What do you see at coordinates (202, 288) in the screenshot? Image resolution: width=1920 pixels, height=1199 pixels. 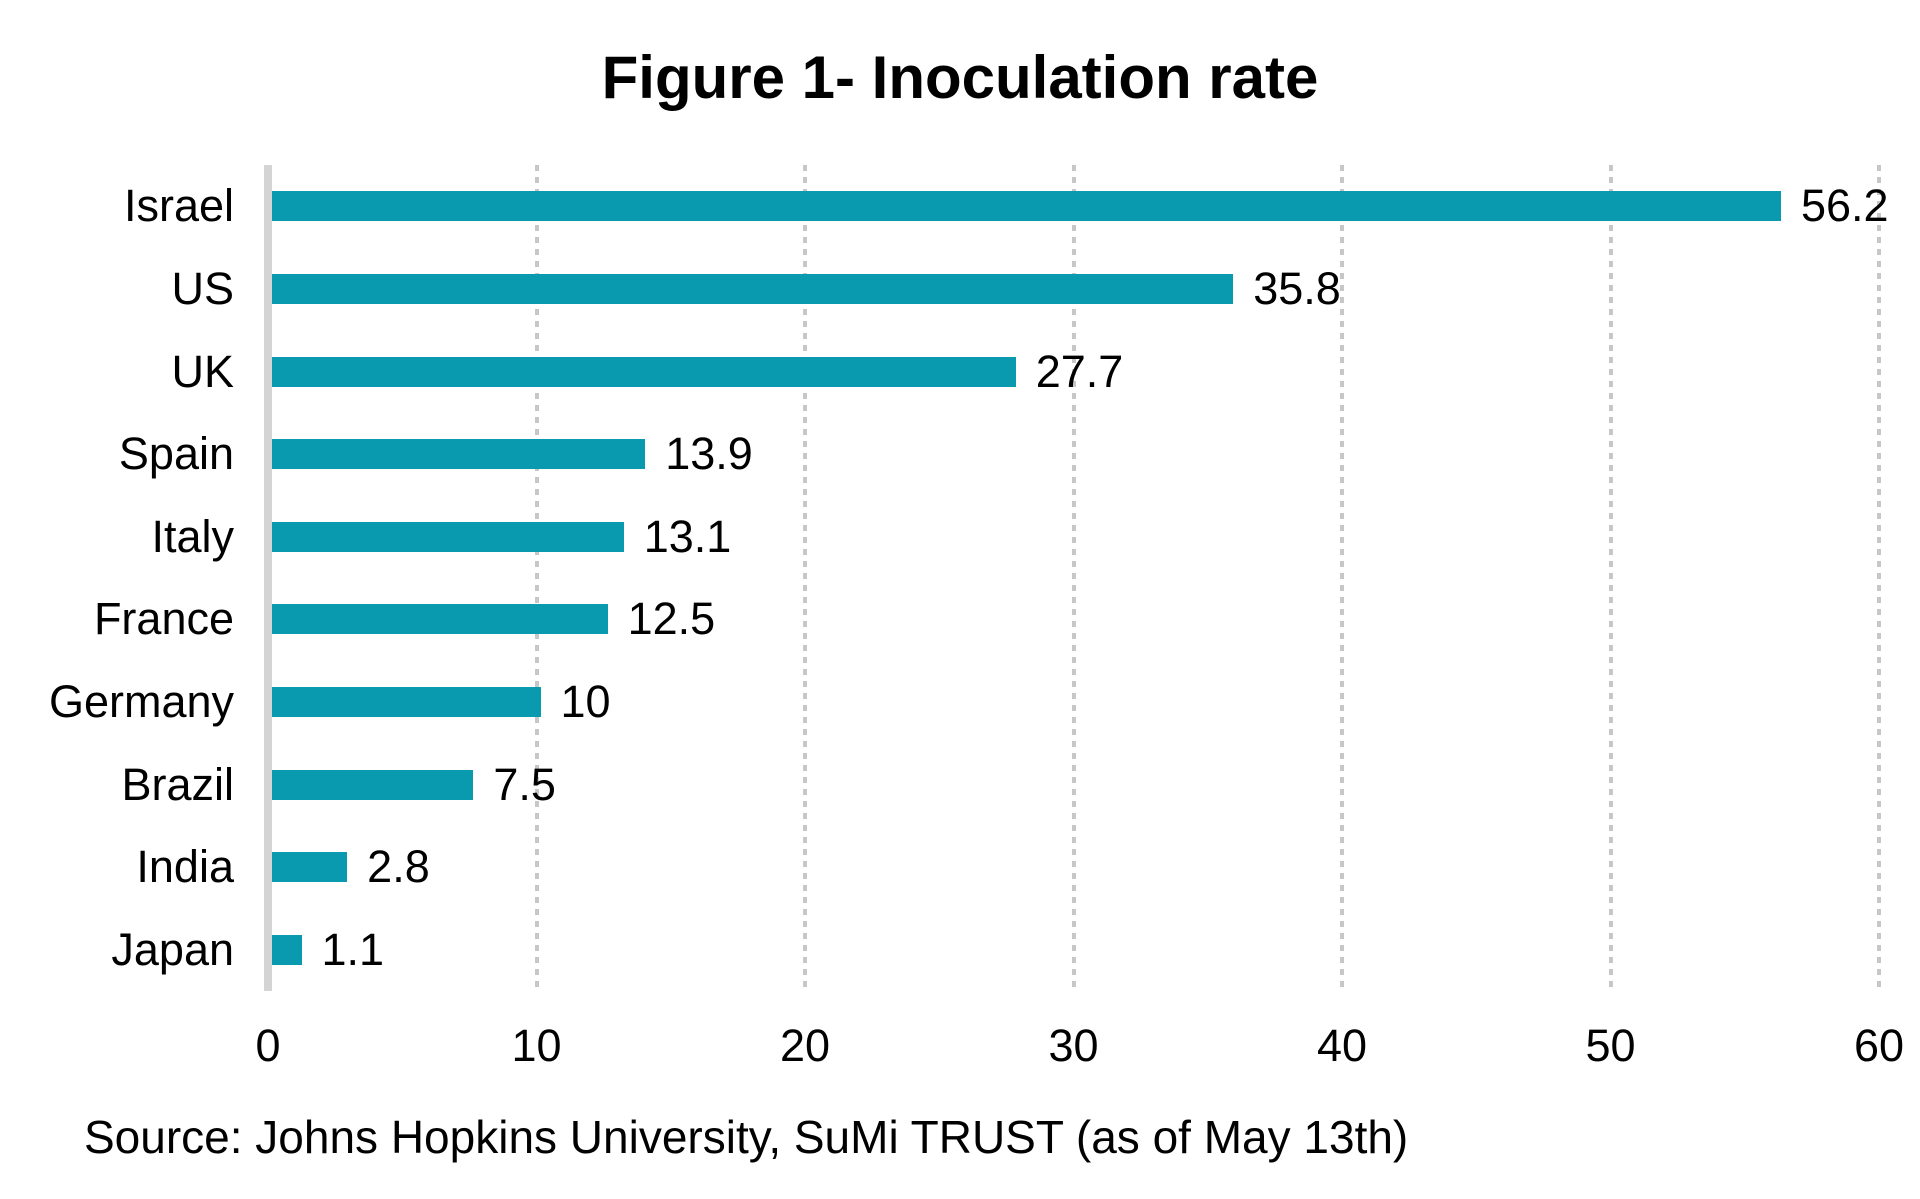 I see `category-label: US` at bounding box center [202, 288].